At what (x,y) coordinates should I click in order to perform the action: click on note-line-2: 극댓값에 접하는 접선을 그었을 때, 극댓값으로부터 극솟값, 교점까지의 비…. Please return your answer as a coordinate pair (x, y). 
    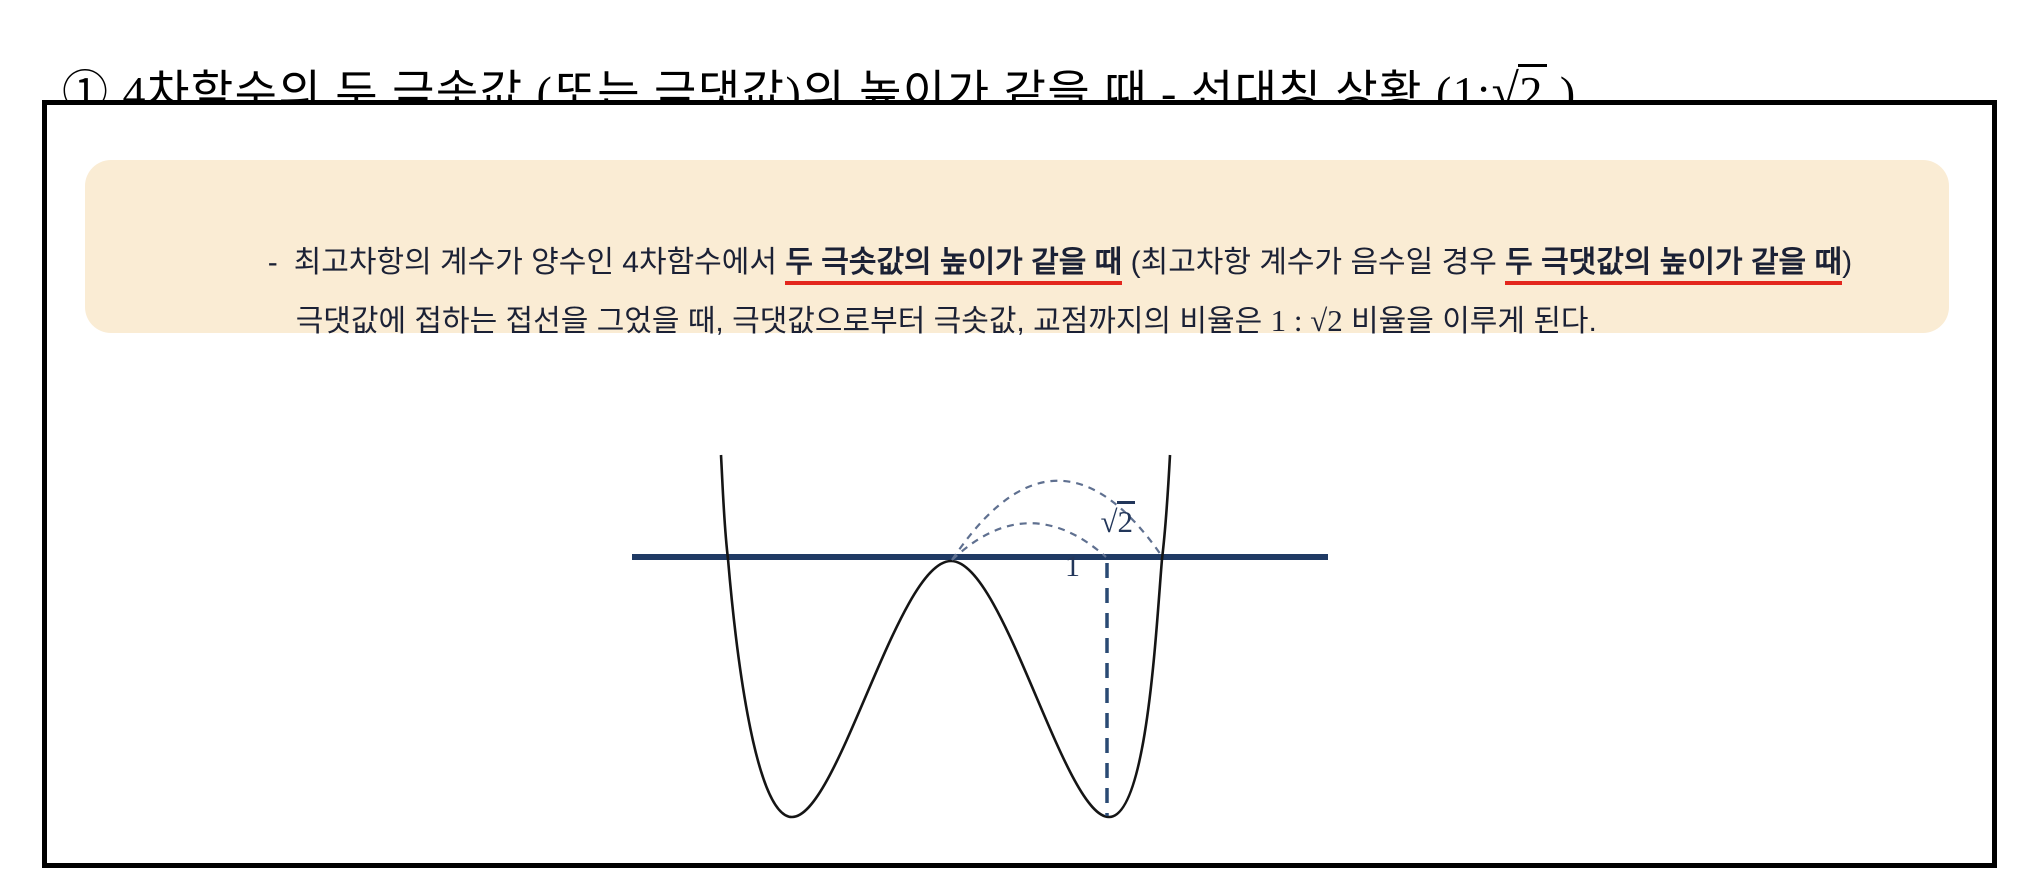
    Looking at the image, I should click on (913, 321).